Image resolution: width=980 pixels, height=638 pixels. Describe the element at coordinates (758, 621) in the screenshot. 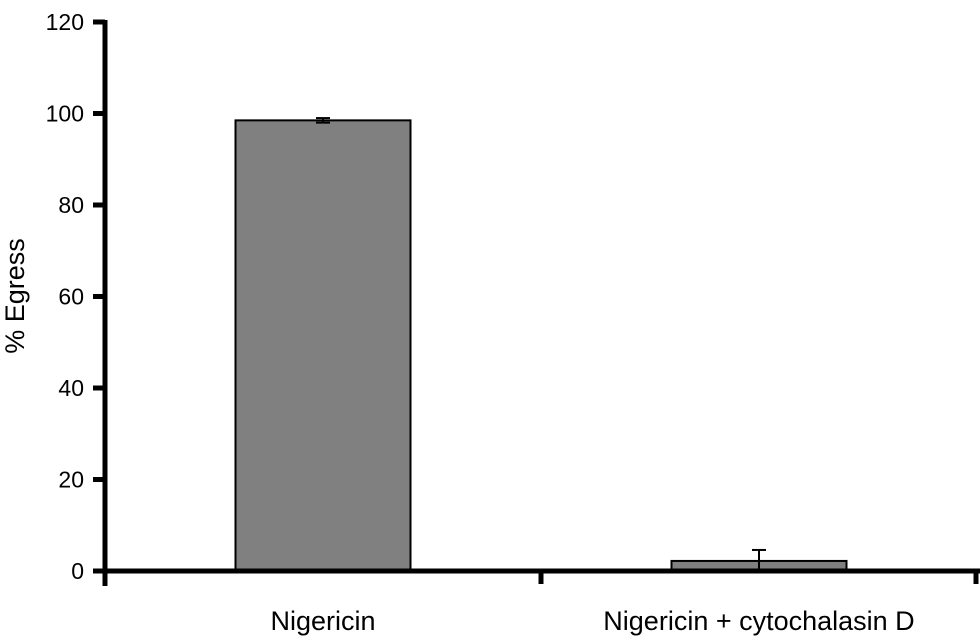

I see `x-category-label: Nigericin + cytochalasin D` at that location.